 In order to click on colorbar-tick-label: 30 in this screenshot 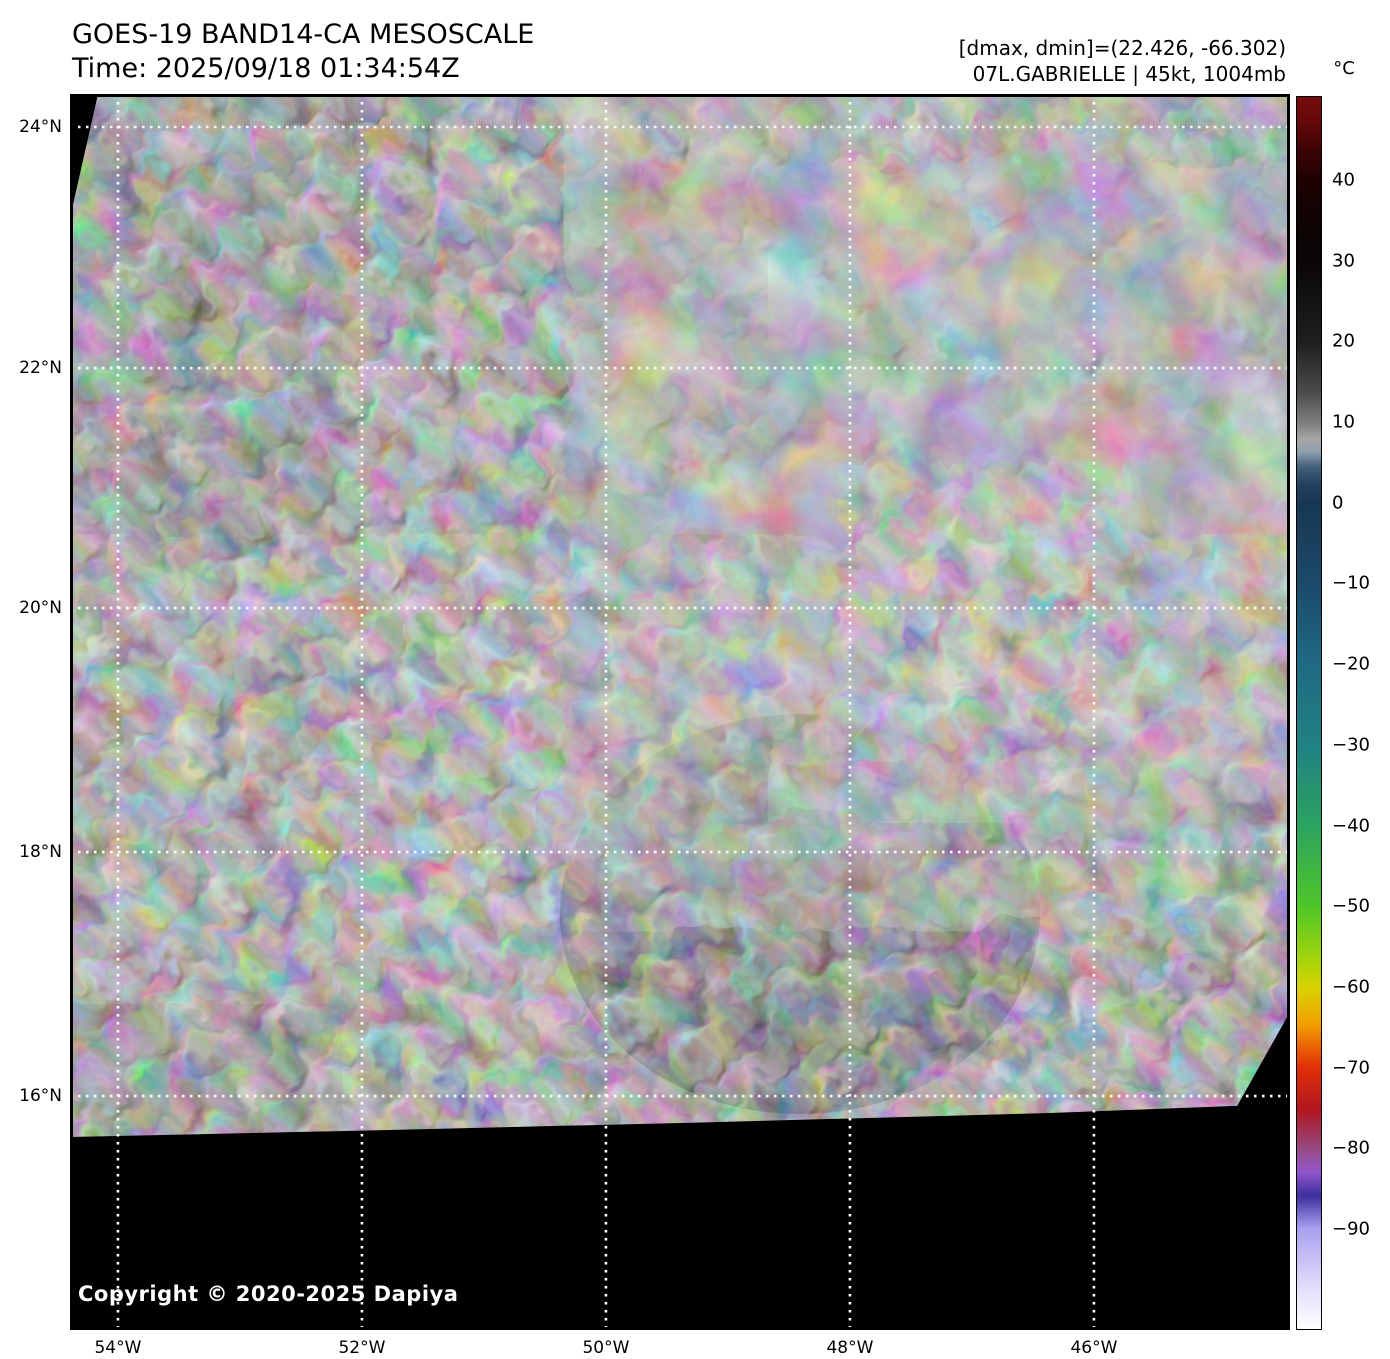, I will do `click(1343, 261)`.